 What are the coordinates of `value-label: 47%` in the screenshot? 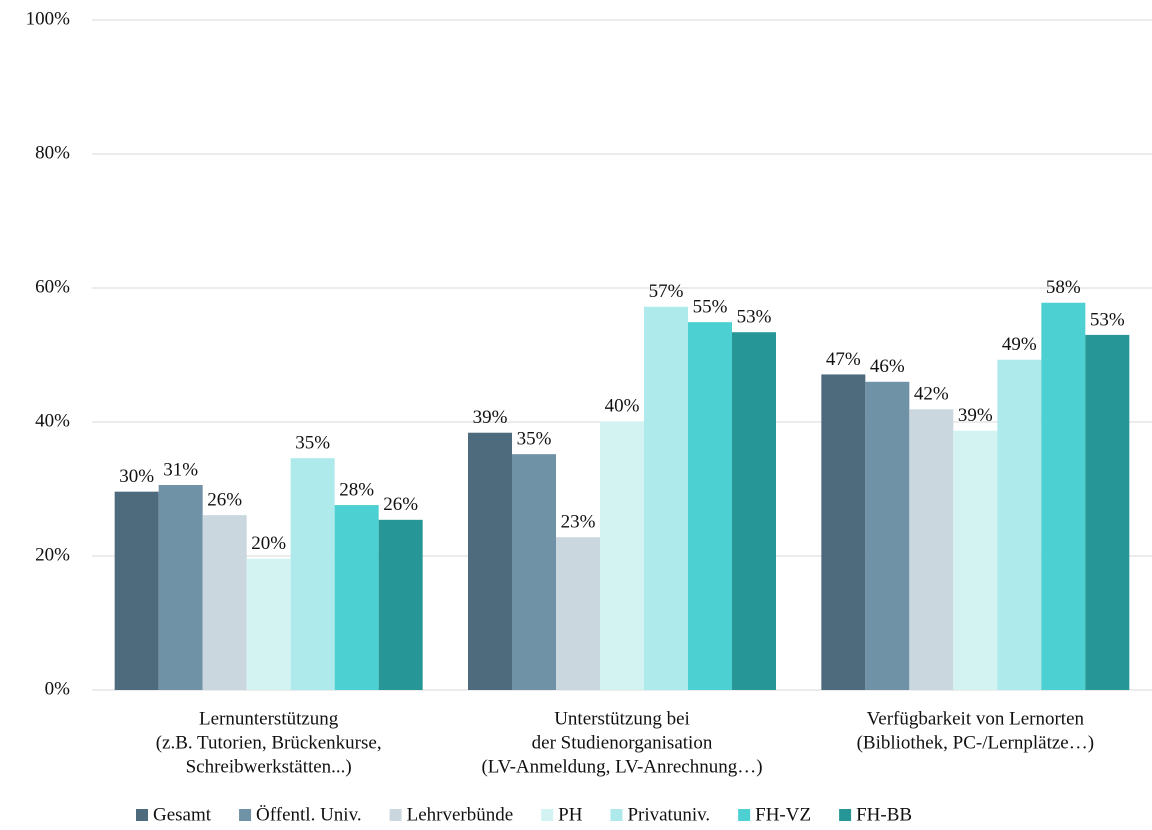 It's located at (843, 359).